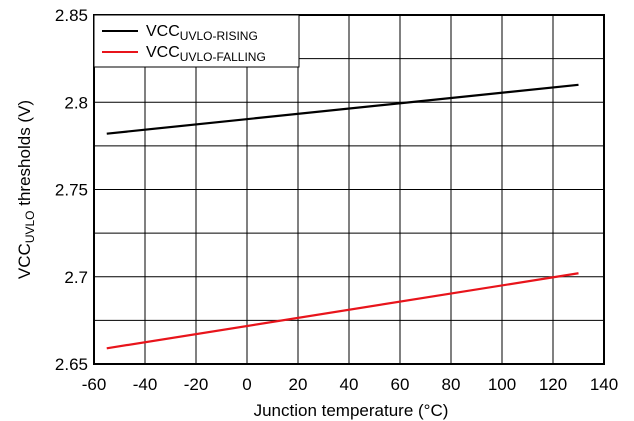 Image resolution: width=634 pixels, height=421 pixels. Describe the element at coordinates (400, 384) in the screenshot. I see `x-tick-label: 60` at that location.